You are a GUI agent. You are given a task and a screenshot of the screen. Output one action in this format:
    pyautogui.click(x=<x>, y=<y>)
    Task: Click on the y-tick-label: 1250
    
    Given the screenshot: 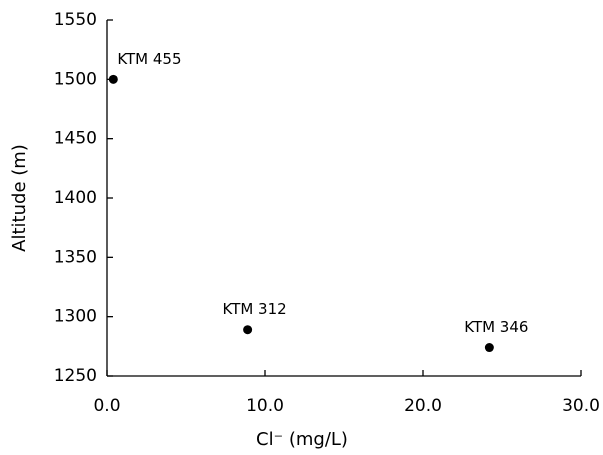 What is the action you would take?
    pyautogui.click(x=75, y=376)
    